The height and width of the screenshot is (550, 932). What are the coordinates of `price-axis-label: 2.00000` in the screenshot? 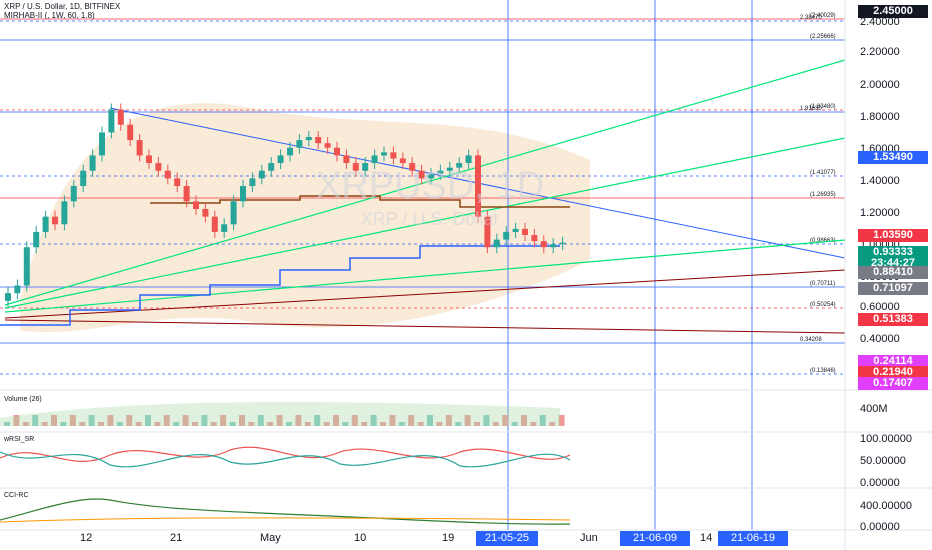 It's located at (880, 85).